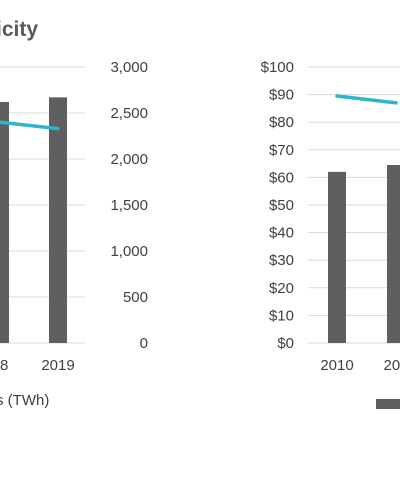 The width and height of the screenshot is (400, 480). What do you see at coordinates (135, 297) in the screenshot?
I see `y-tick-label: 500` at bounding box center [135, 297].